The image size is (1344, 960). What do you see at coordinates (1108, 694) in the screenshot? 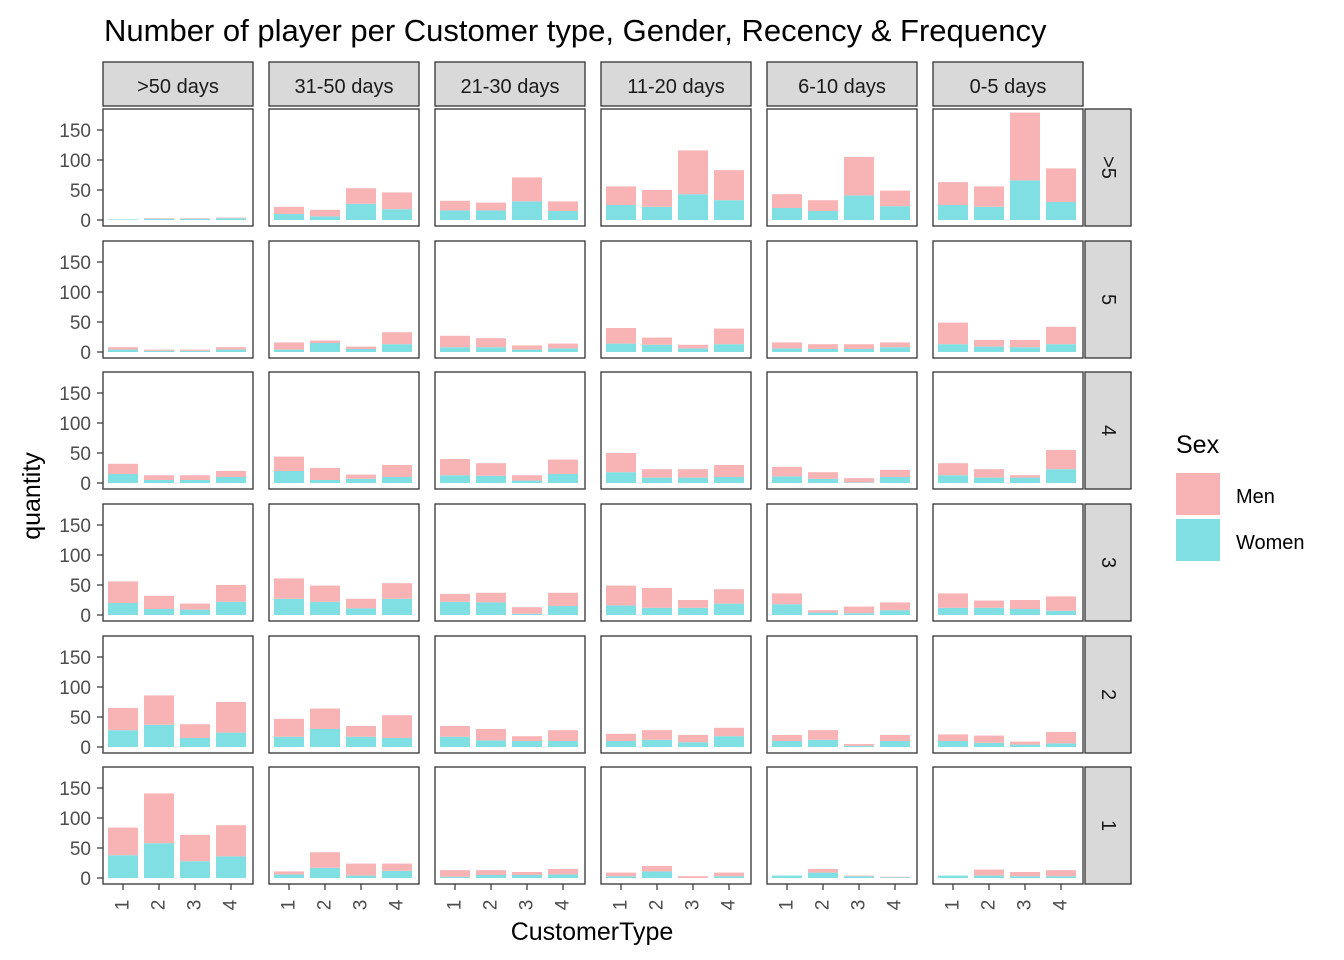
I see `row-strip-label: 2` at bounding box center [1108, 694].